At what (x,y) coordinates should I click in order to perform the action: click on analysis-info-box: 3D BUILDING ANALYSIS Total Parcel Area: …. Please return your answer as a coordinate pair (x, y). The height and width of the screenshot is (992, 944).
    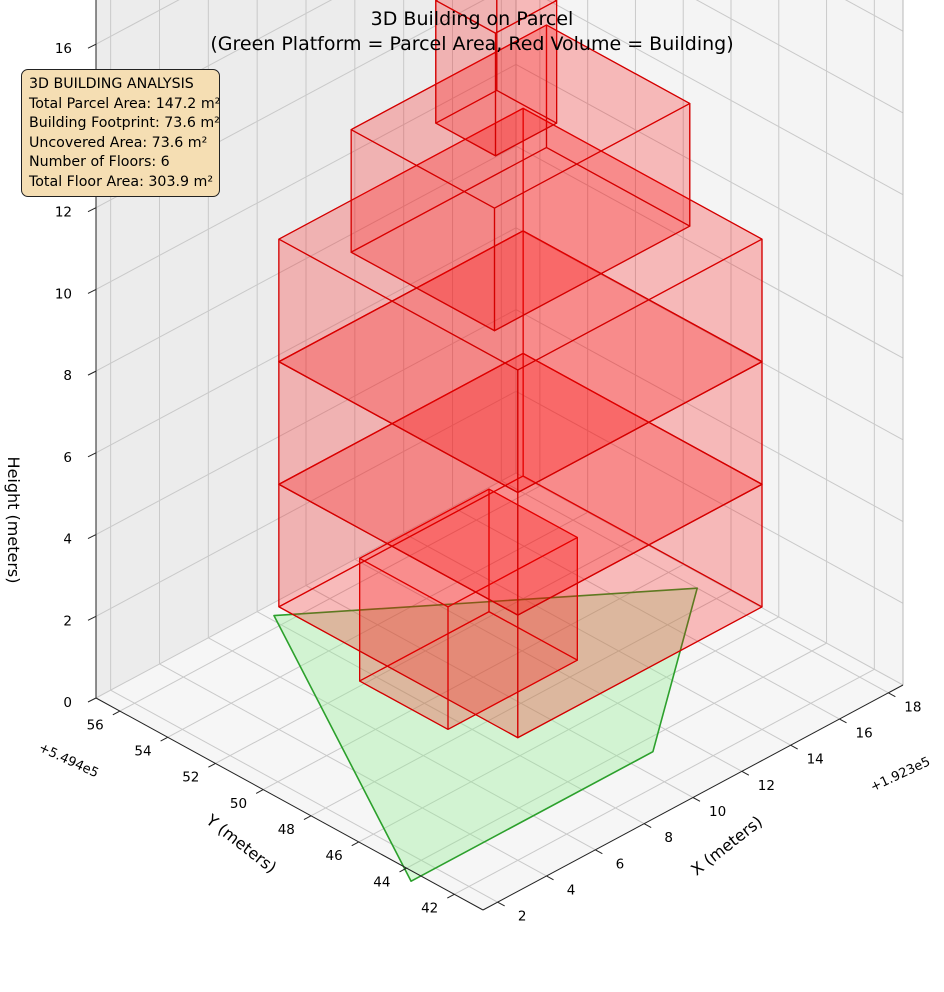
    Looking at the image, I should click on (120, 133).